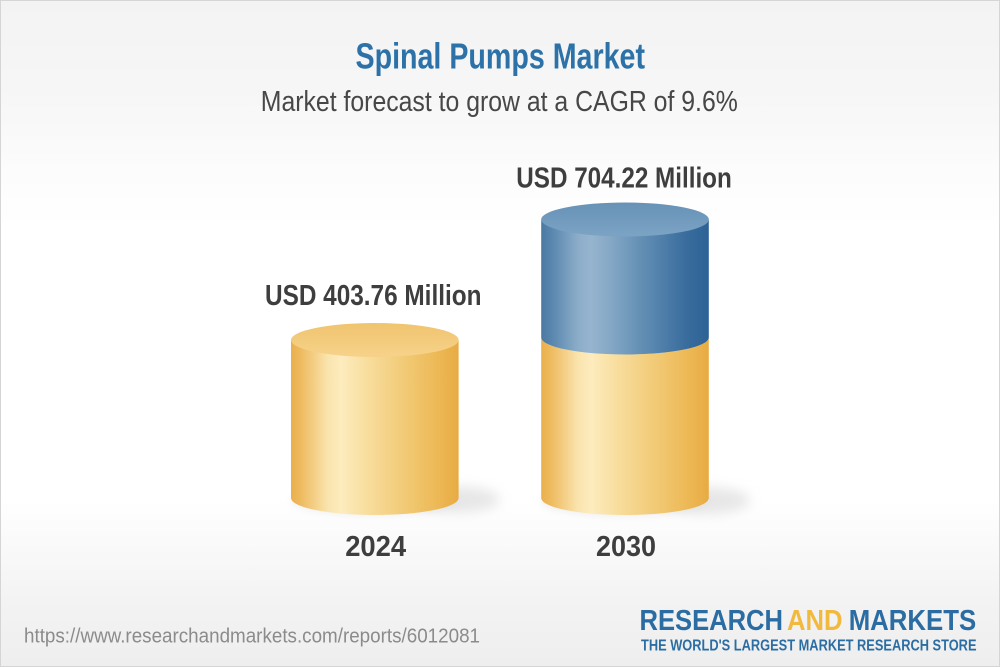  Describe the element at coordinates (913, 621) in the screenshot. I see `svg-text: MARKETS` at that location.